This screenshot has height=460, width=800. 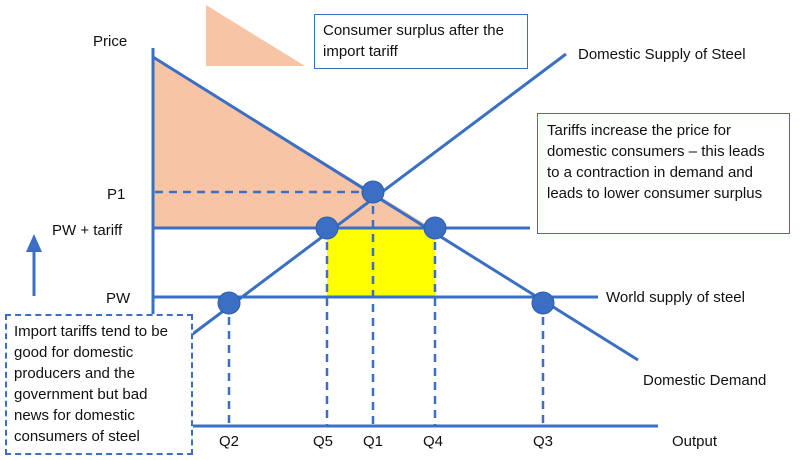 I want to click on supply-world-point, so click(x=229, y=303).